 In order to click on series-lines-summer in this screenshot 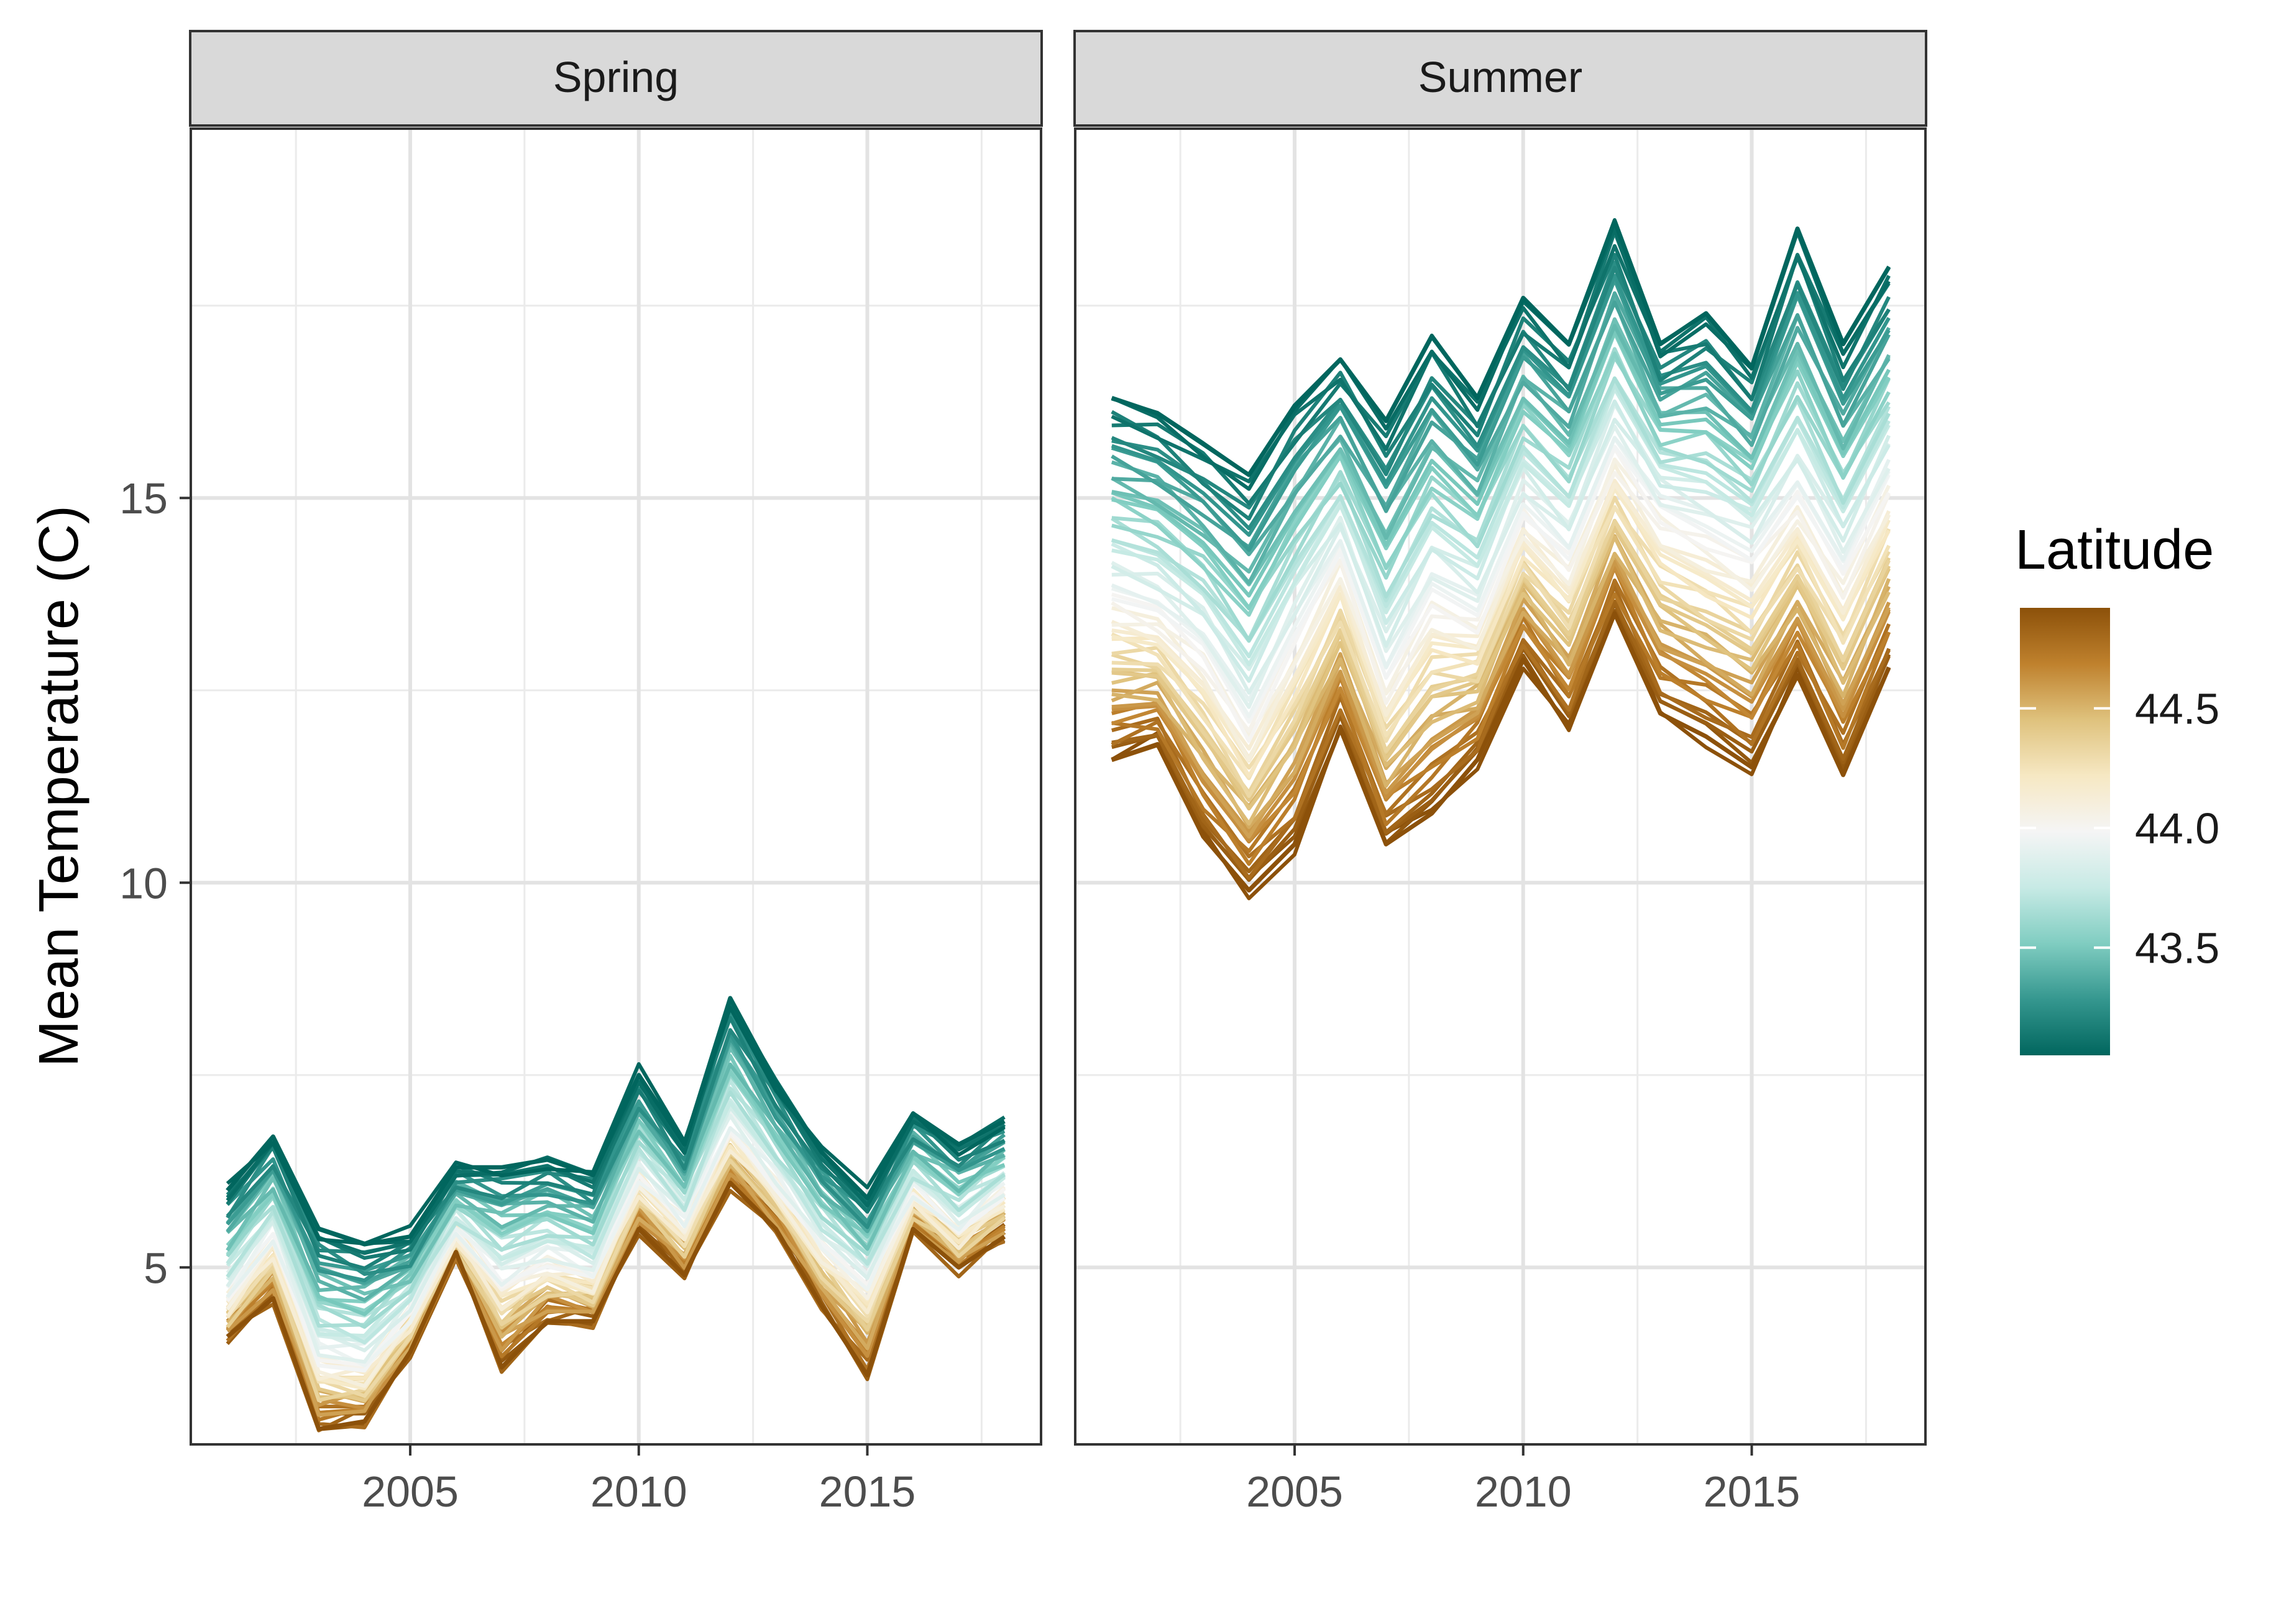, I will do `click(1501, 559)`.